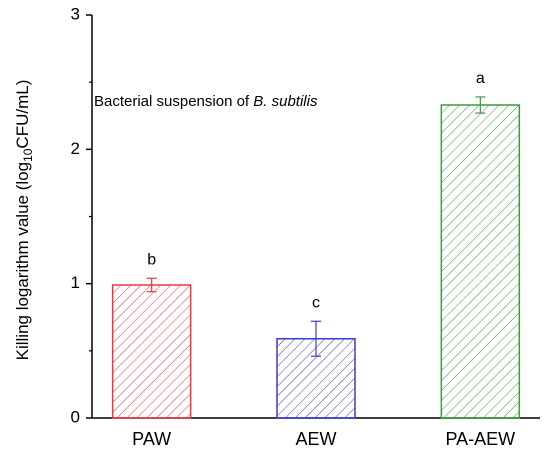  What do you see at coordinates (22, 114) in the screenshot?
I see `y-label-suffix: CFU/mL)` at bounding box center [22, 114].